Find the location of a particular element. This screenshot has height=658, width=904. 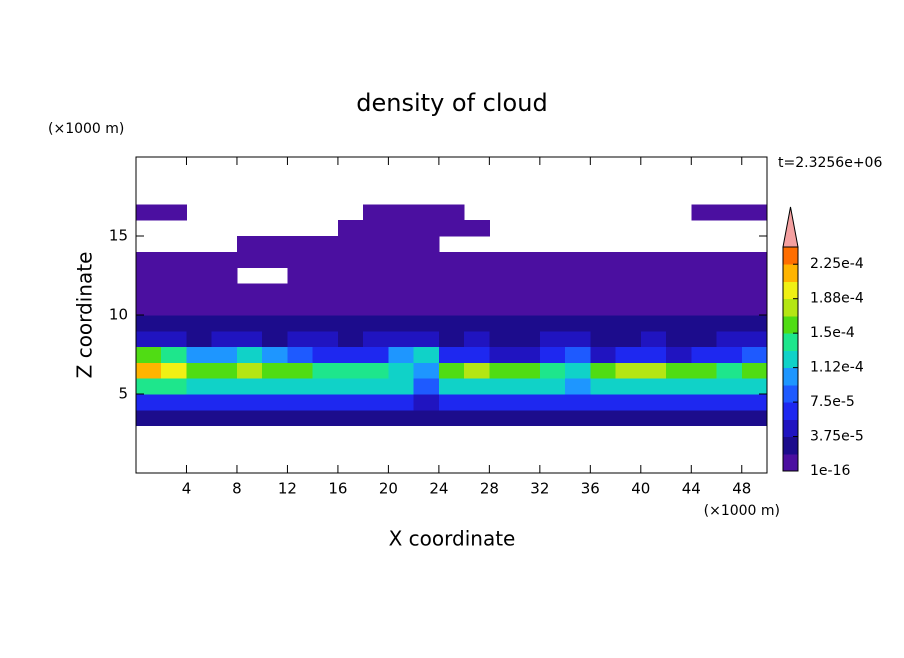

x-tick-label: 24 is located at coordinates (438, 489).